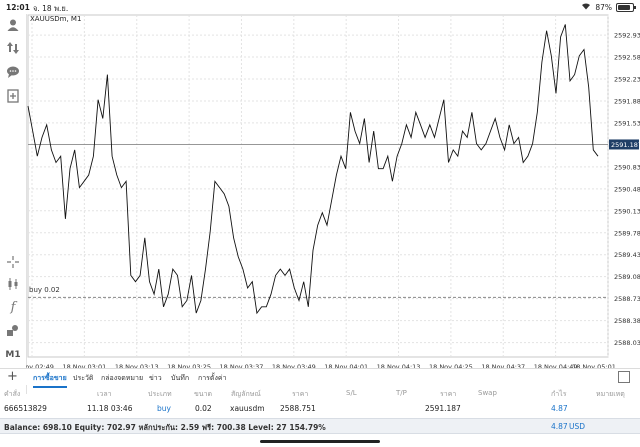 This screenshot has height=447, width=640. I want to click on home-indicator, so click(320, 441).